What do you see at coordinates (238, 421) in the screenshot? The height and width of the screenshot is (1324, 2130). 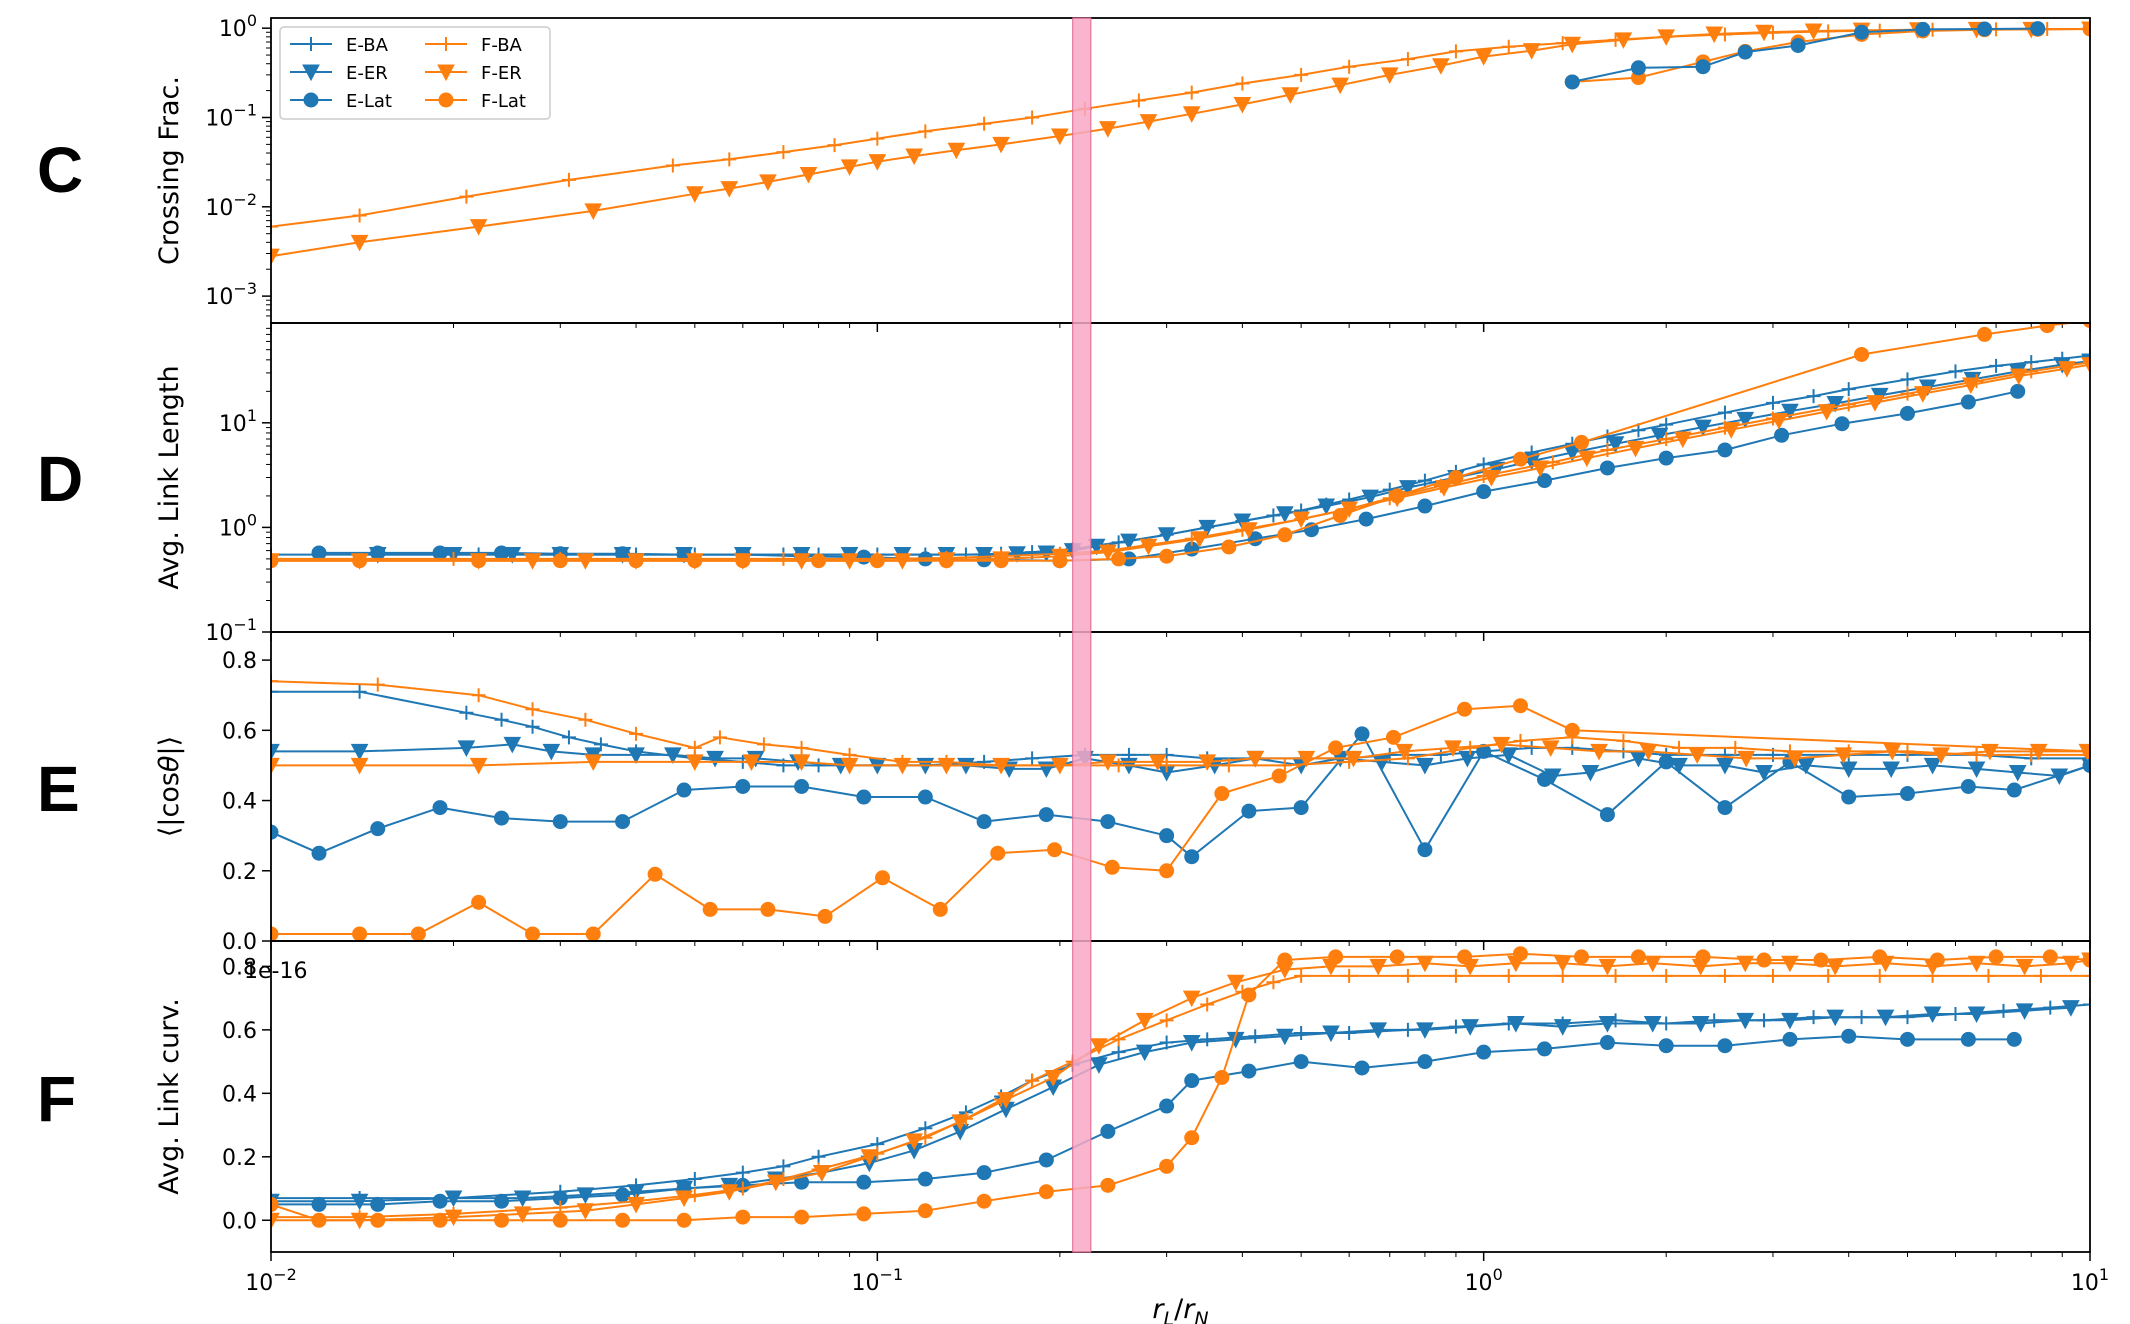 I see `y-tick-label: 10¹` at bounding box center [238, 421].